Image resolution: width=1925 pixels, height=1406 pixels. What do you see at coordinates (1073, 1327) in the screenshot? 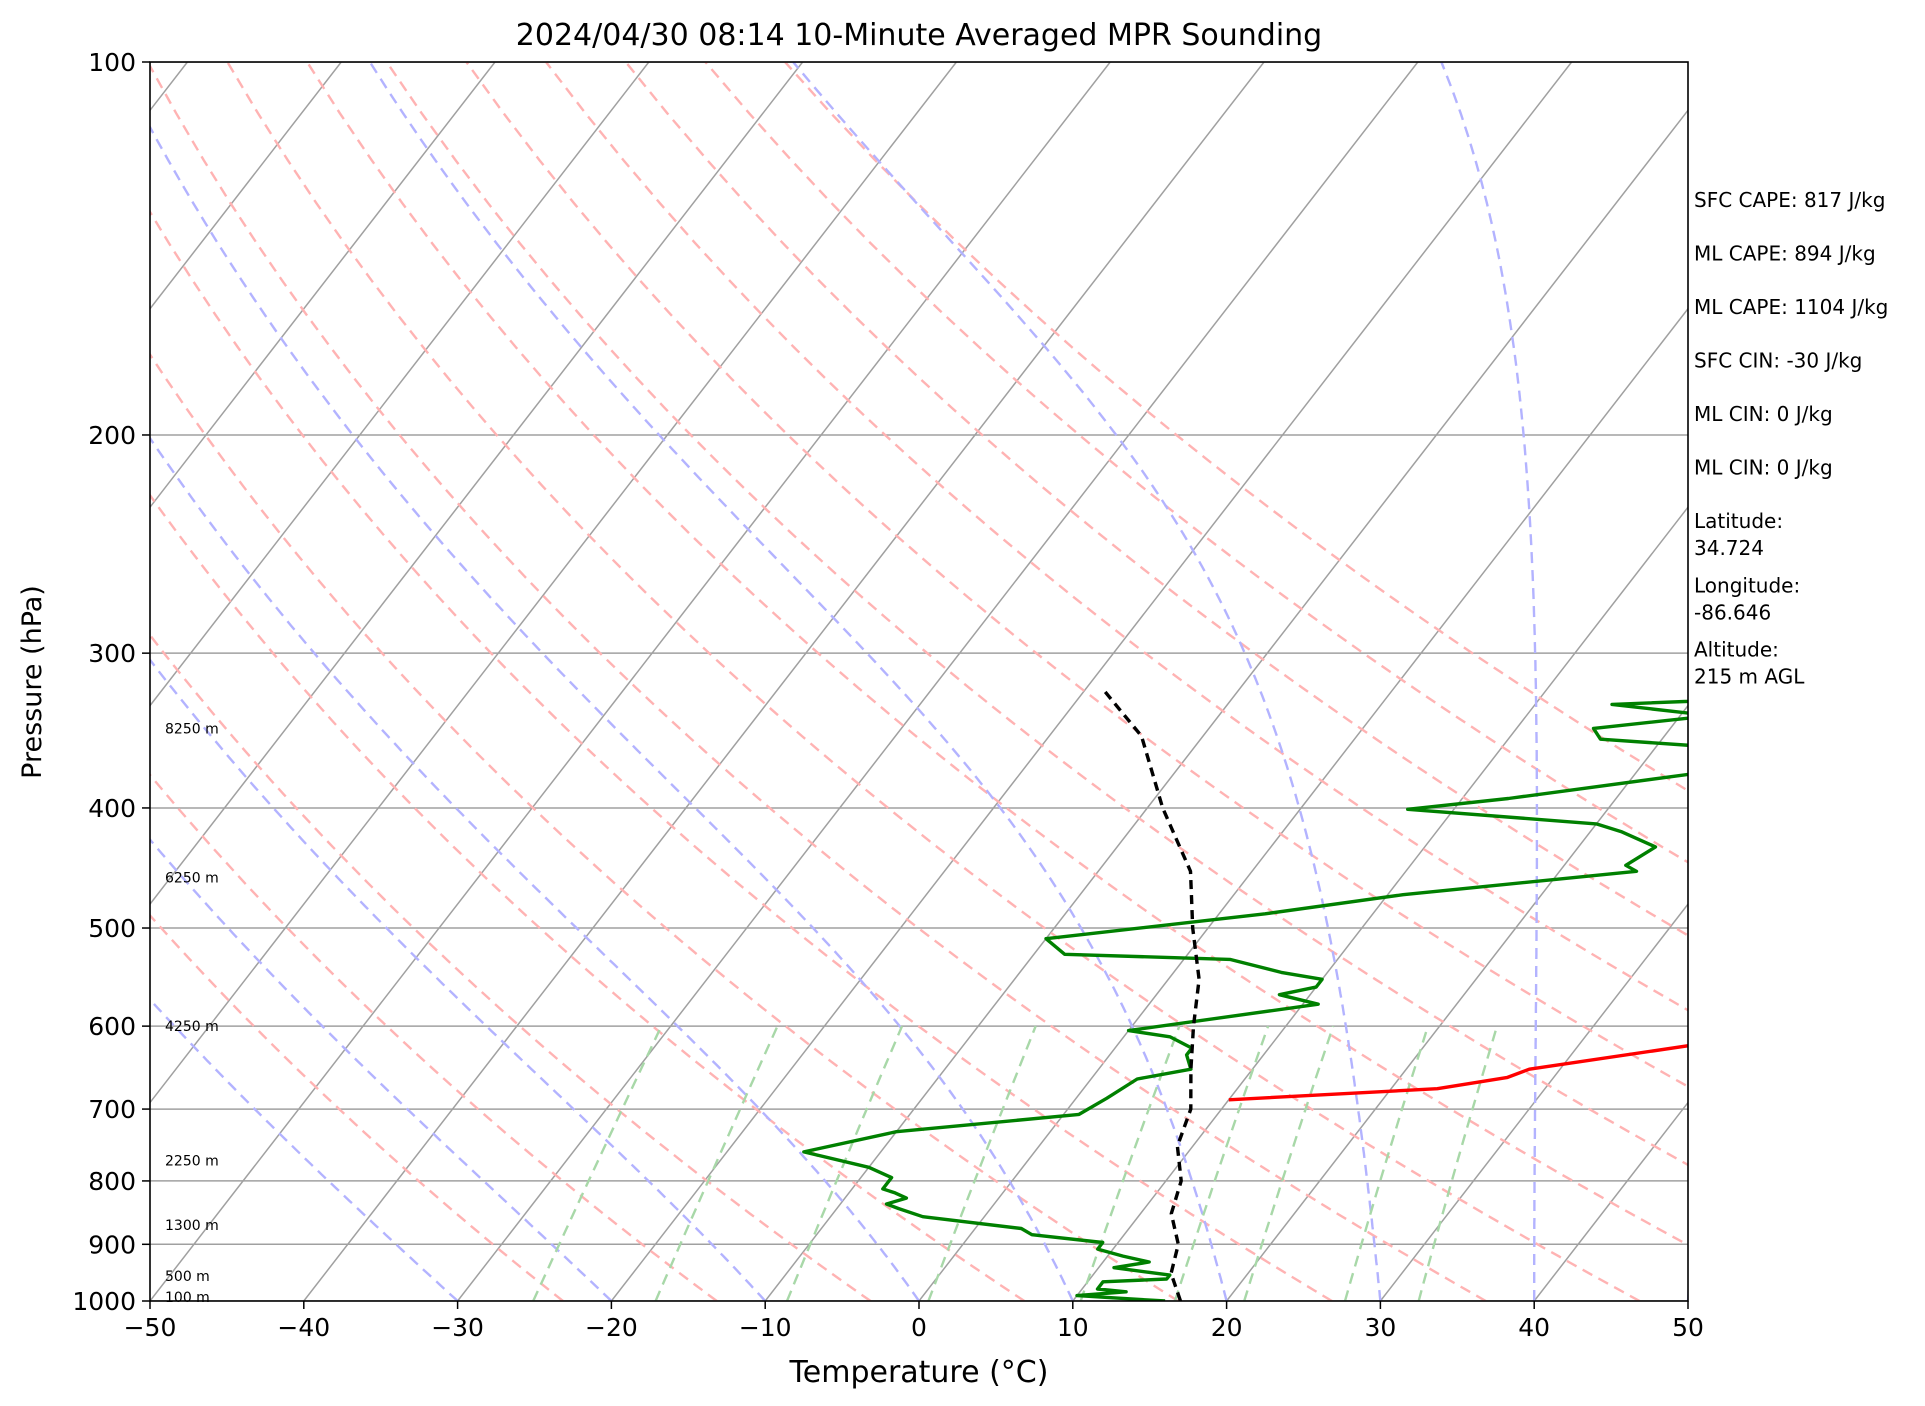
I see `x-tick-label: 10` at bounding box center [1073, 1327].